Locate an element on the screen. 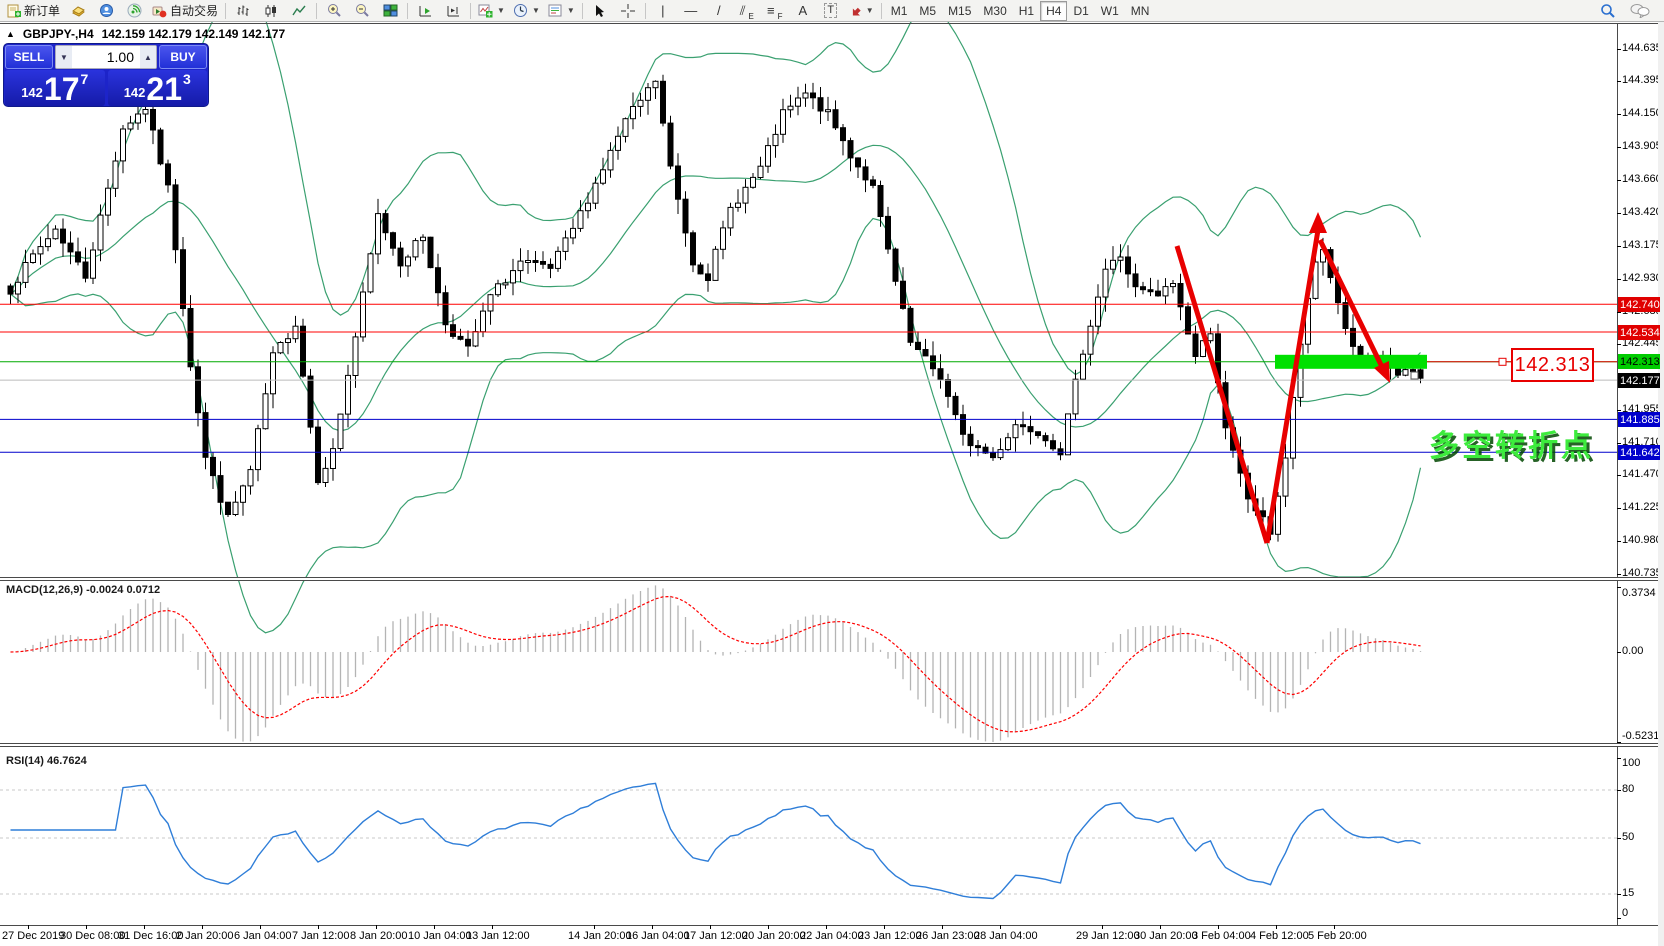 This screenshot has height=946, width=1664. tile-windows-icon is located at coordinates (390, 10).